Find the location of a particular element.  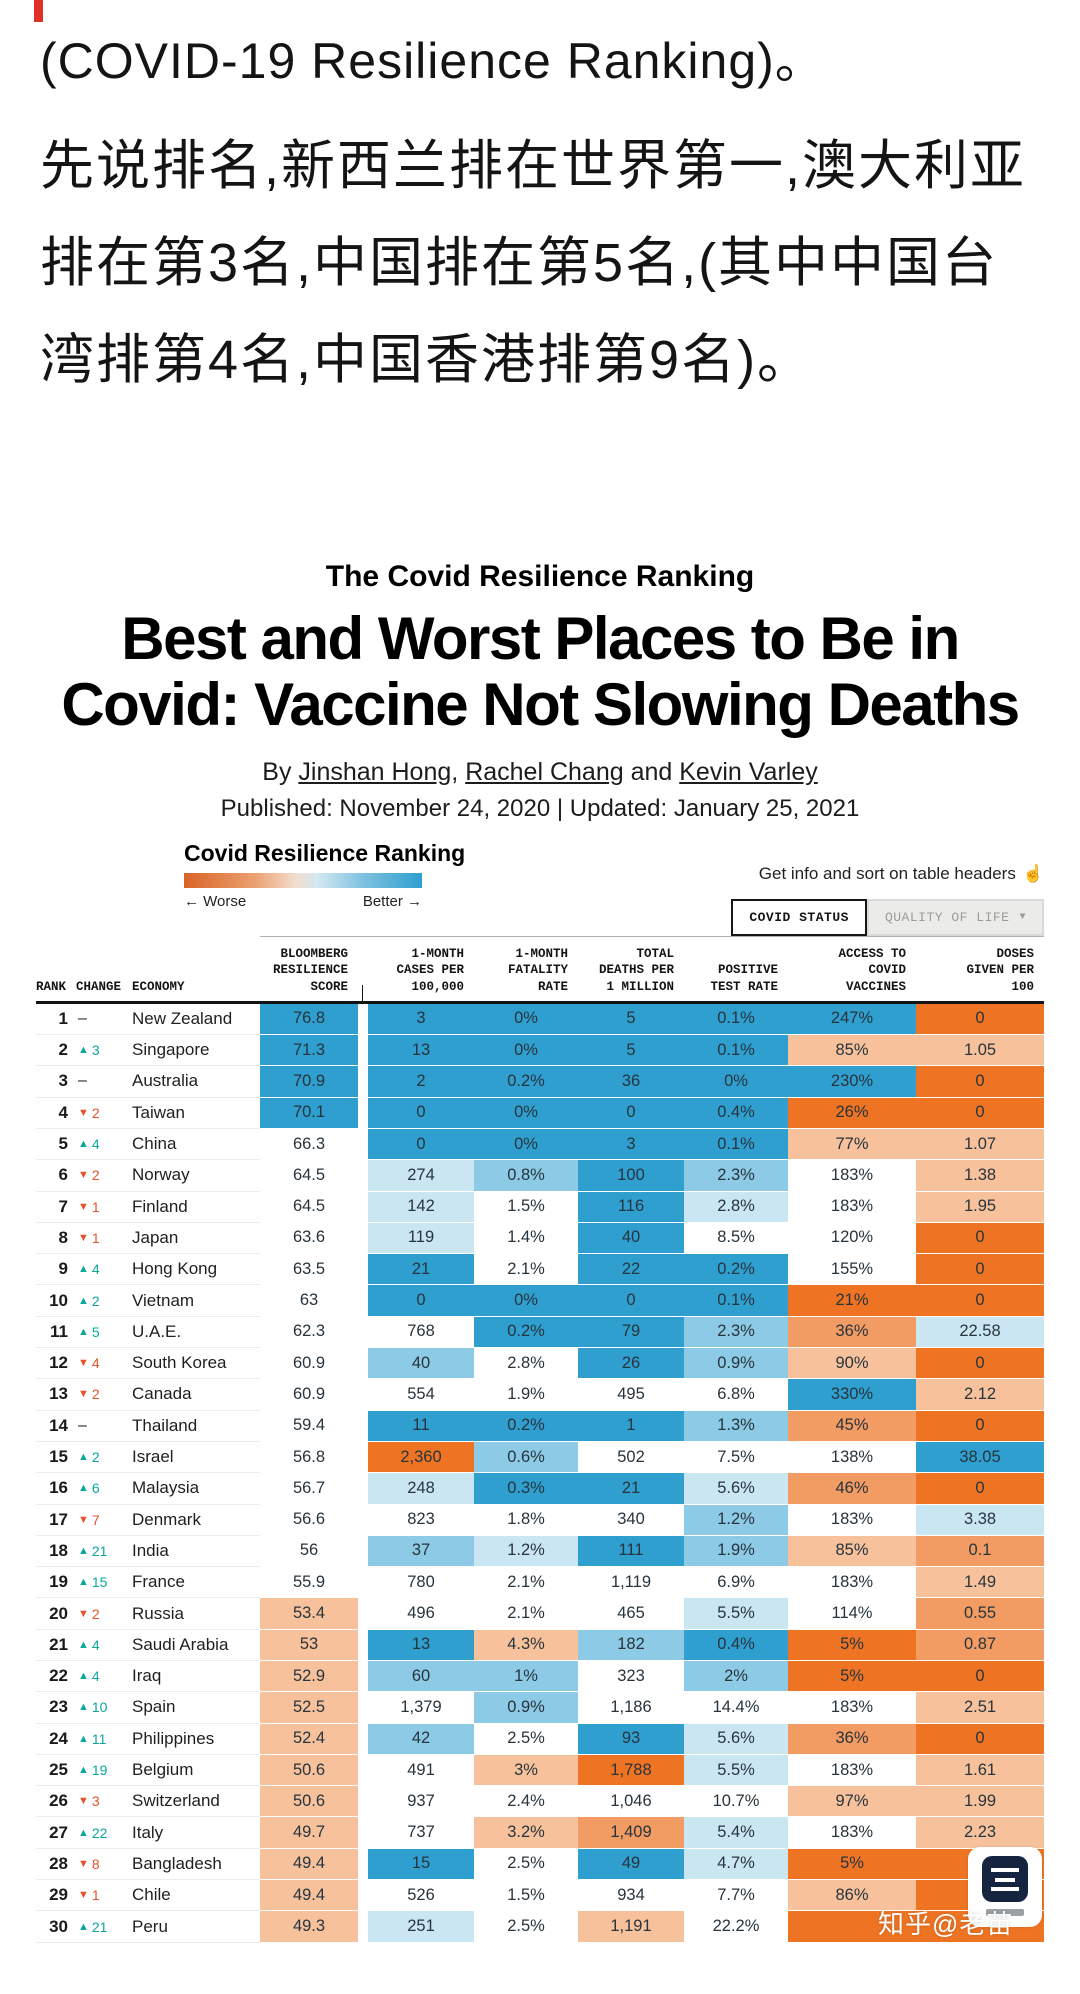

cell-deaths: 22 is located at coordinates (631, 1270).